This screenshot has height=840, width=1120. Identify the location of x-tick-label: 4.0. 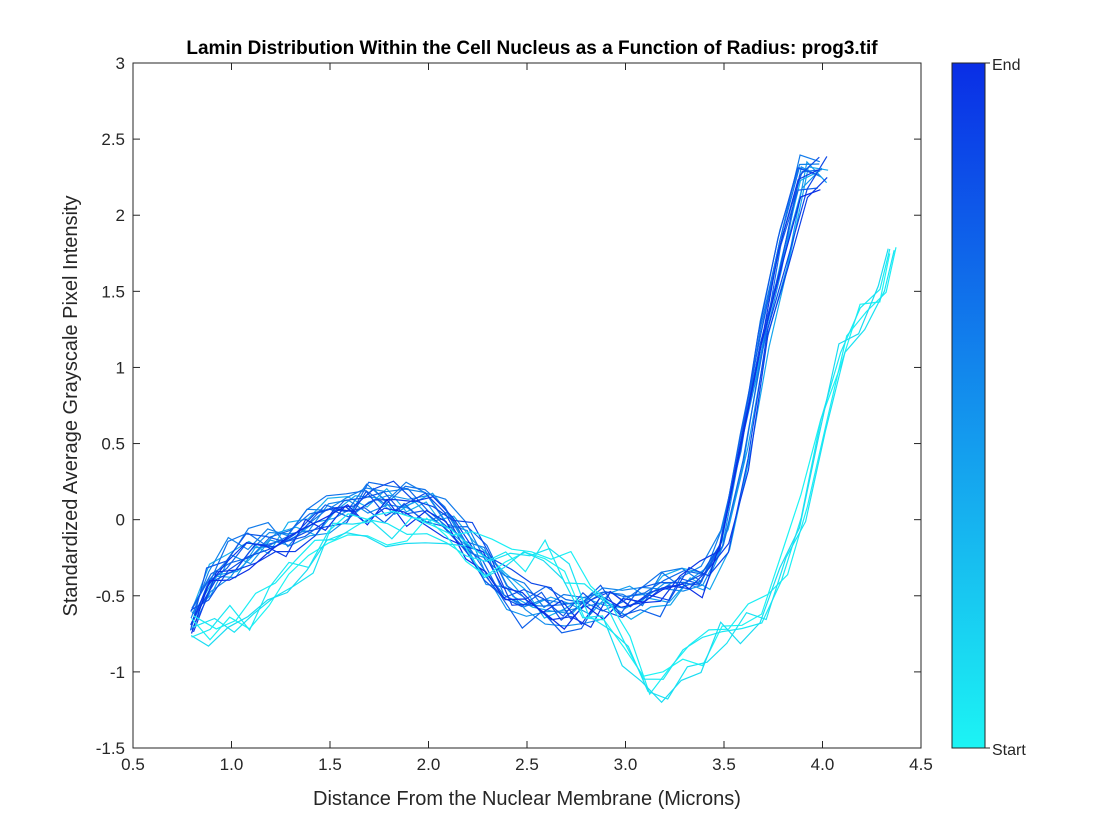
(823, 764).